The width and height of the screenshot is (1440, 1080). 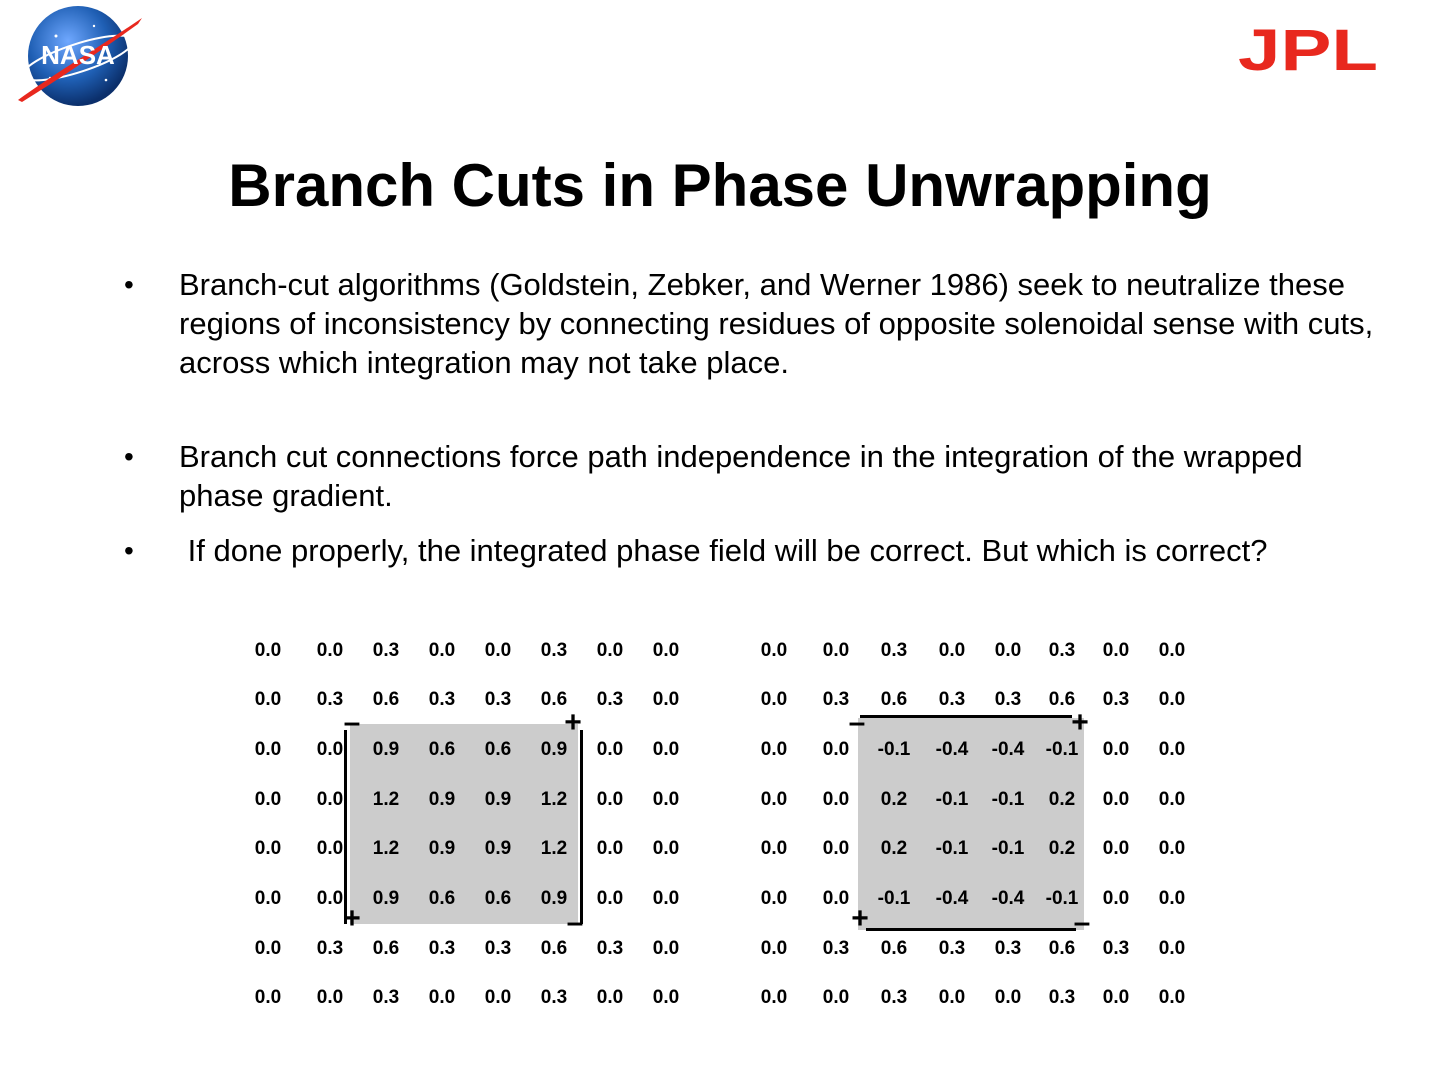 I want to click on residue-sign-top-right: +, so click(x=1080, y=722).